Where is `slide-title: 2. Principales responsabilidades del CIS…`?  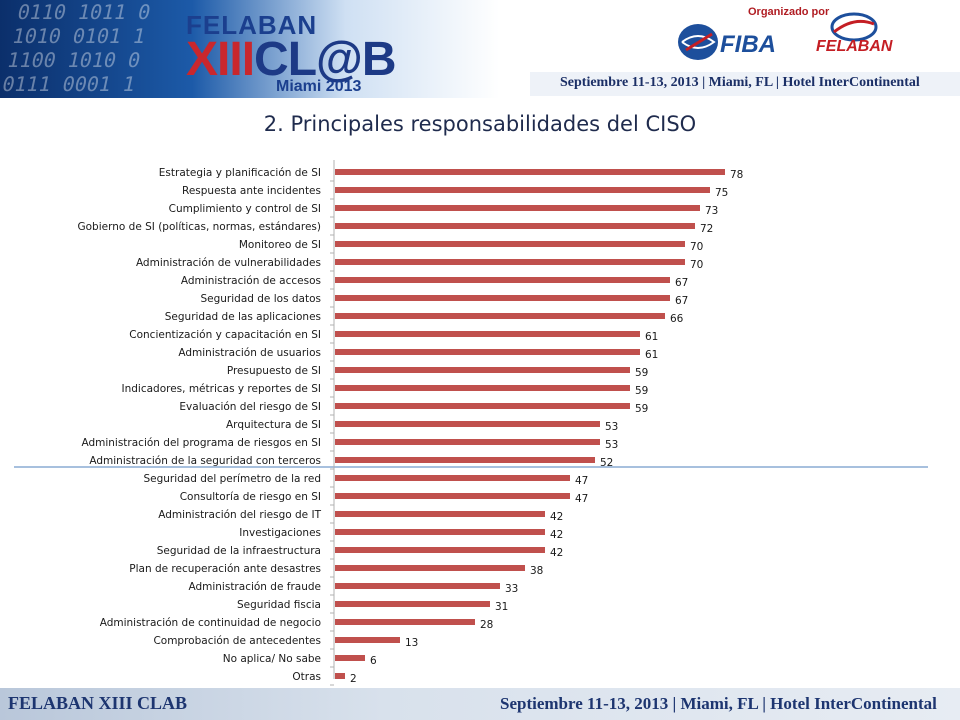
slide-title: 2. Principales responsabilidades del CIS… is located at coordinates (480, 124).